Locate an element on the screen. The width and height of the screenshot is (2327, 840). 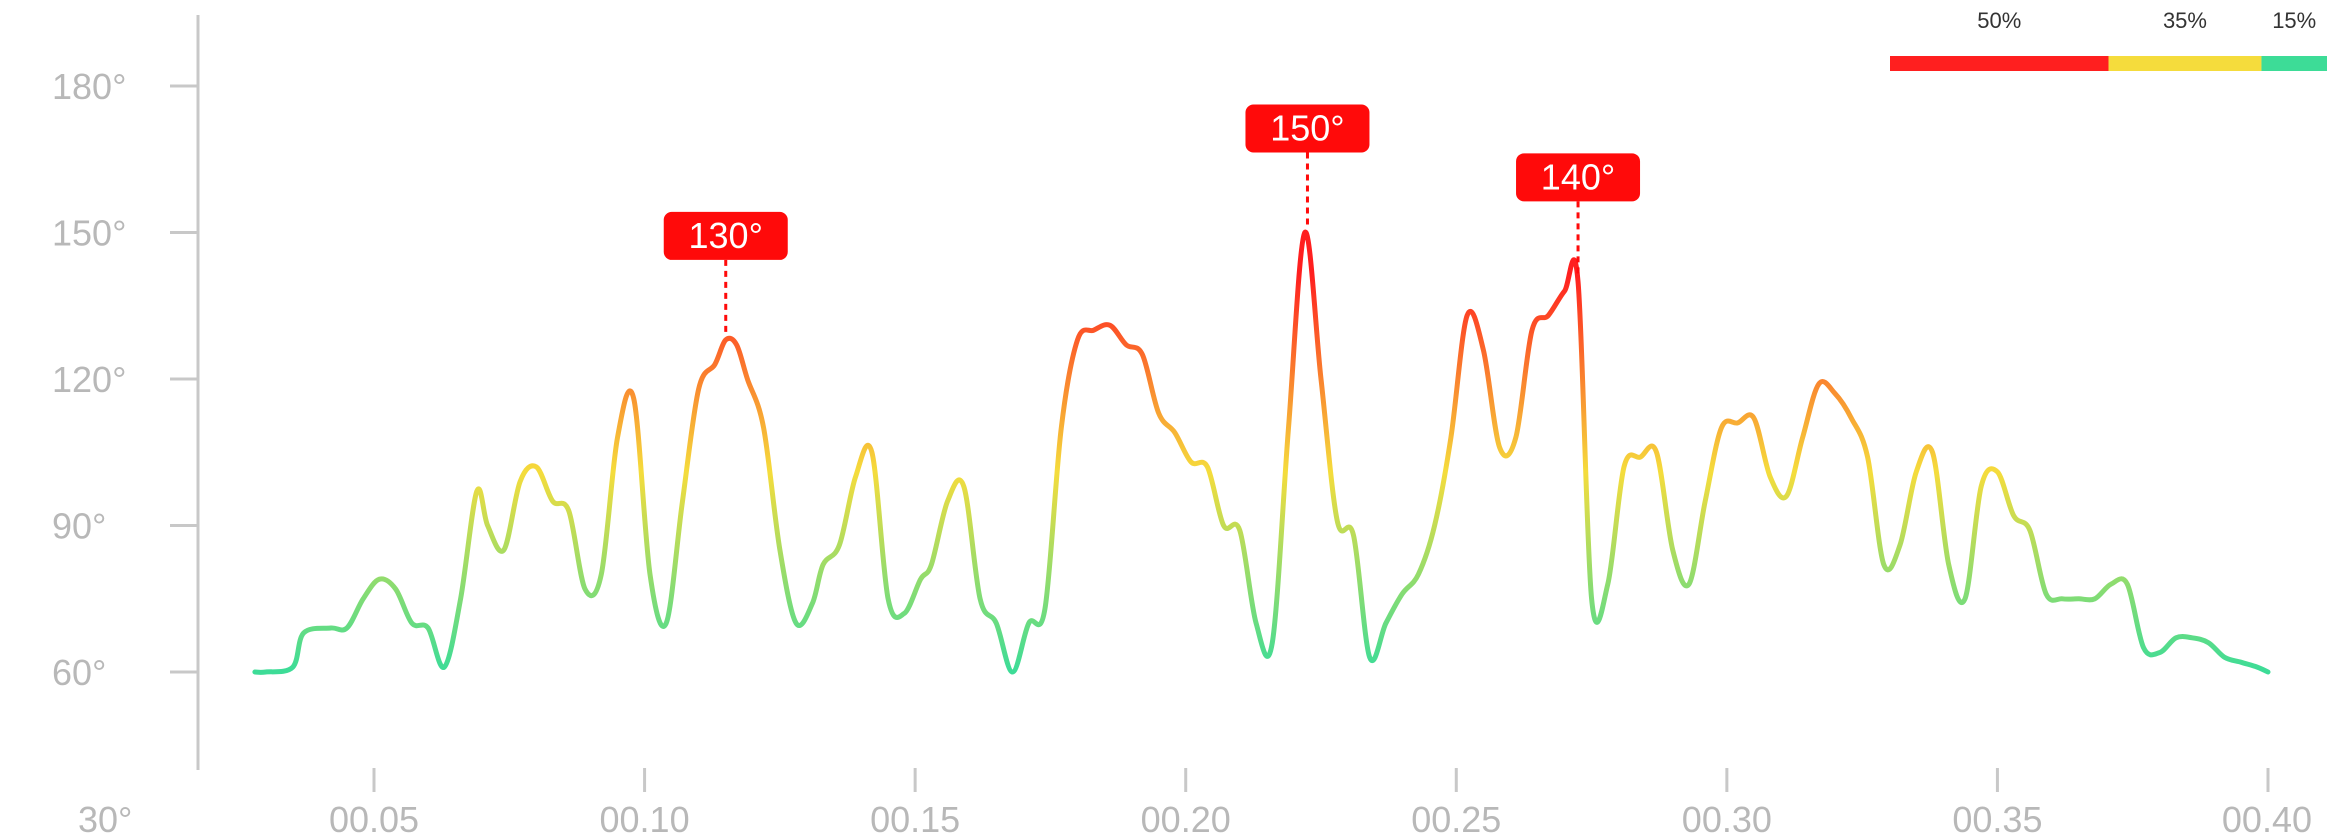
peak-badge-label: 130° is located at coordinates (726, 235).